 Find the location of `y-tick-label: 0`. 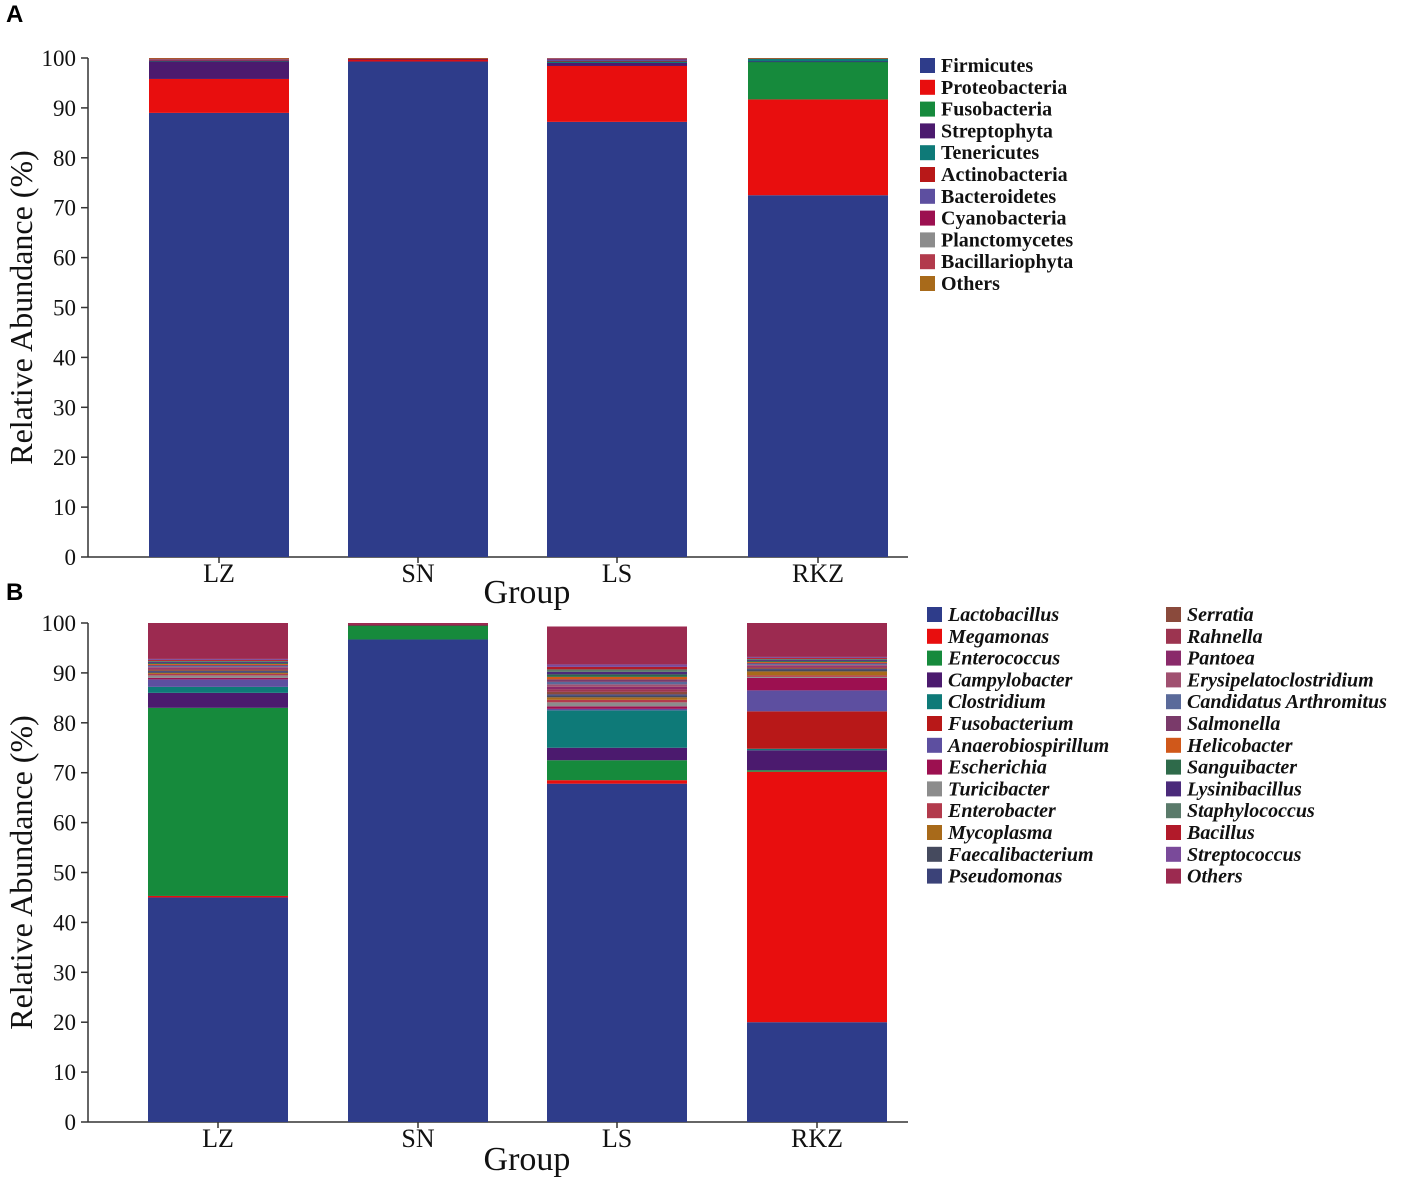

y-tick-label: 0 is located at coordinates (71, 557).